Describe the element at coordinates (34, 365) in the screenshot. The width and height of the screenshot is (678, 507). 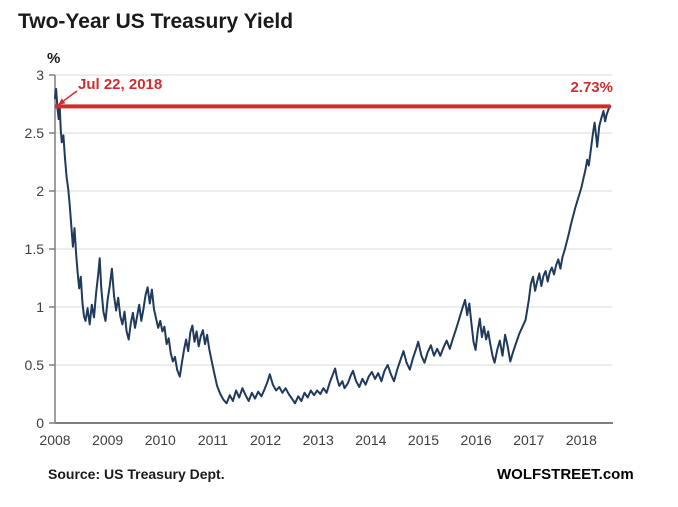
I see `y-tick-label: 0.5` at that location.